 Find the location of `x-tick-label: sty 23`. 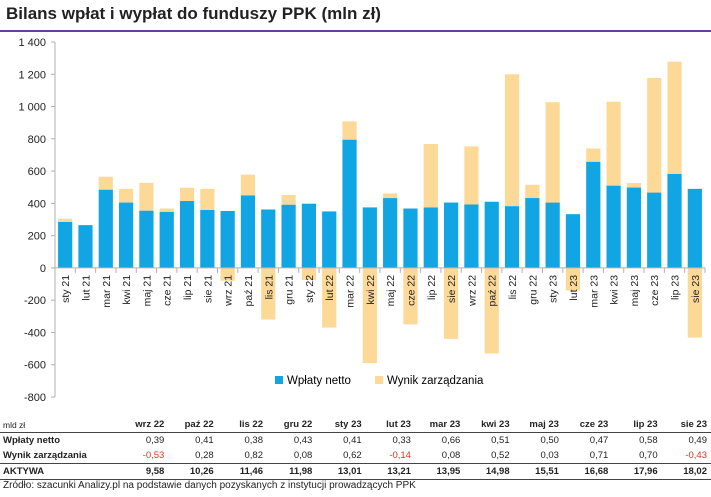

x-tick-label: sty 23 is located at coordinates (554, 289).